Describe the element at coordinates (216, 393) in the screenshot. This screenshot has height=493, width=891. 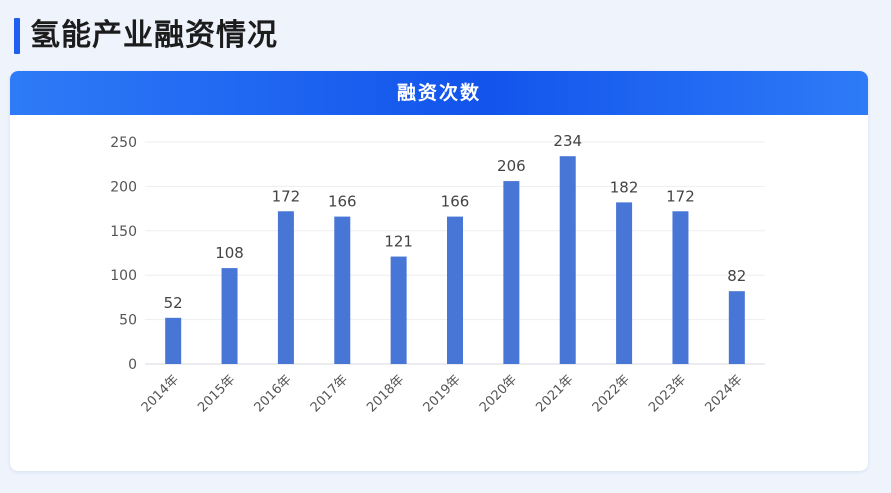
I see `x-tick-label: 2015年` at that location.